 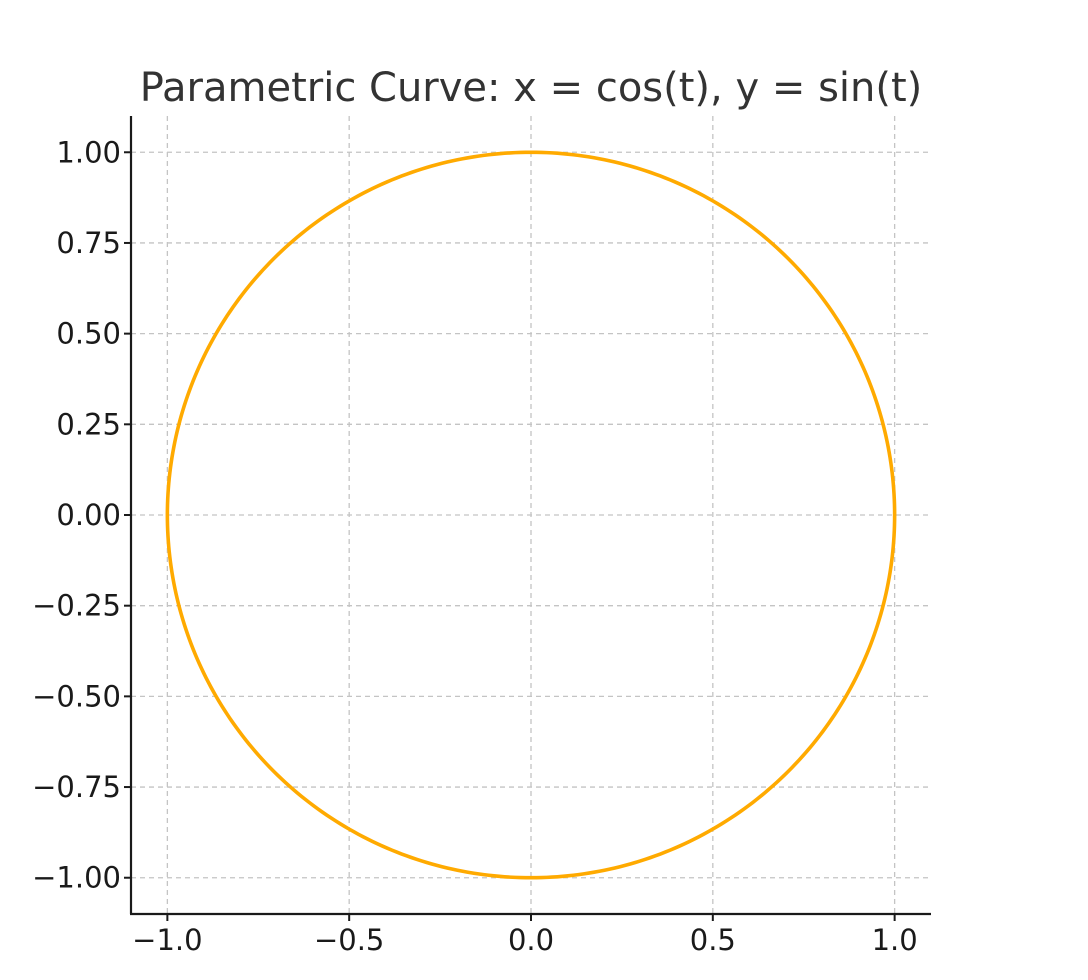 I want to click on x-tick-label: −1.0, so click(x=167, y=940).